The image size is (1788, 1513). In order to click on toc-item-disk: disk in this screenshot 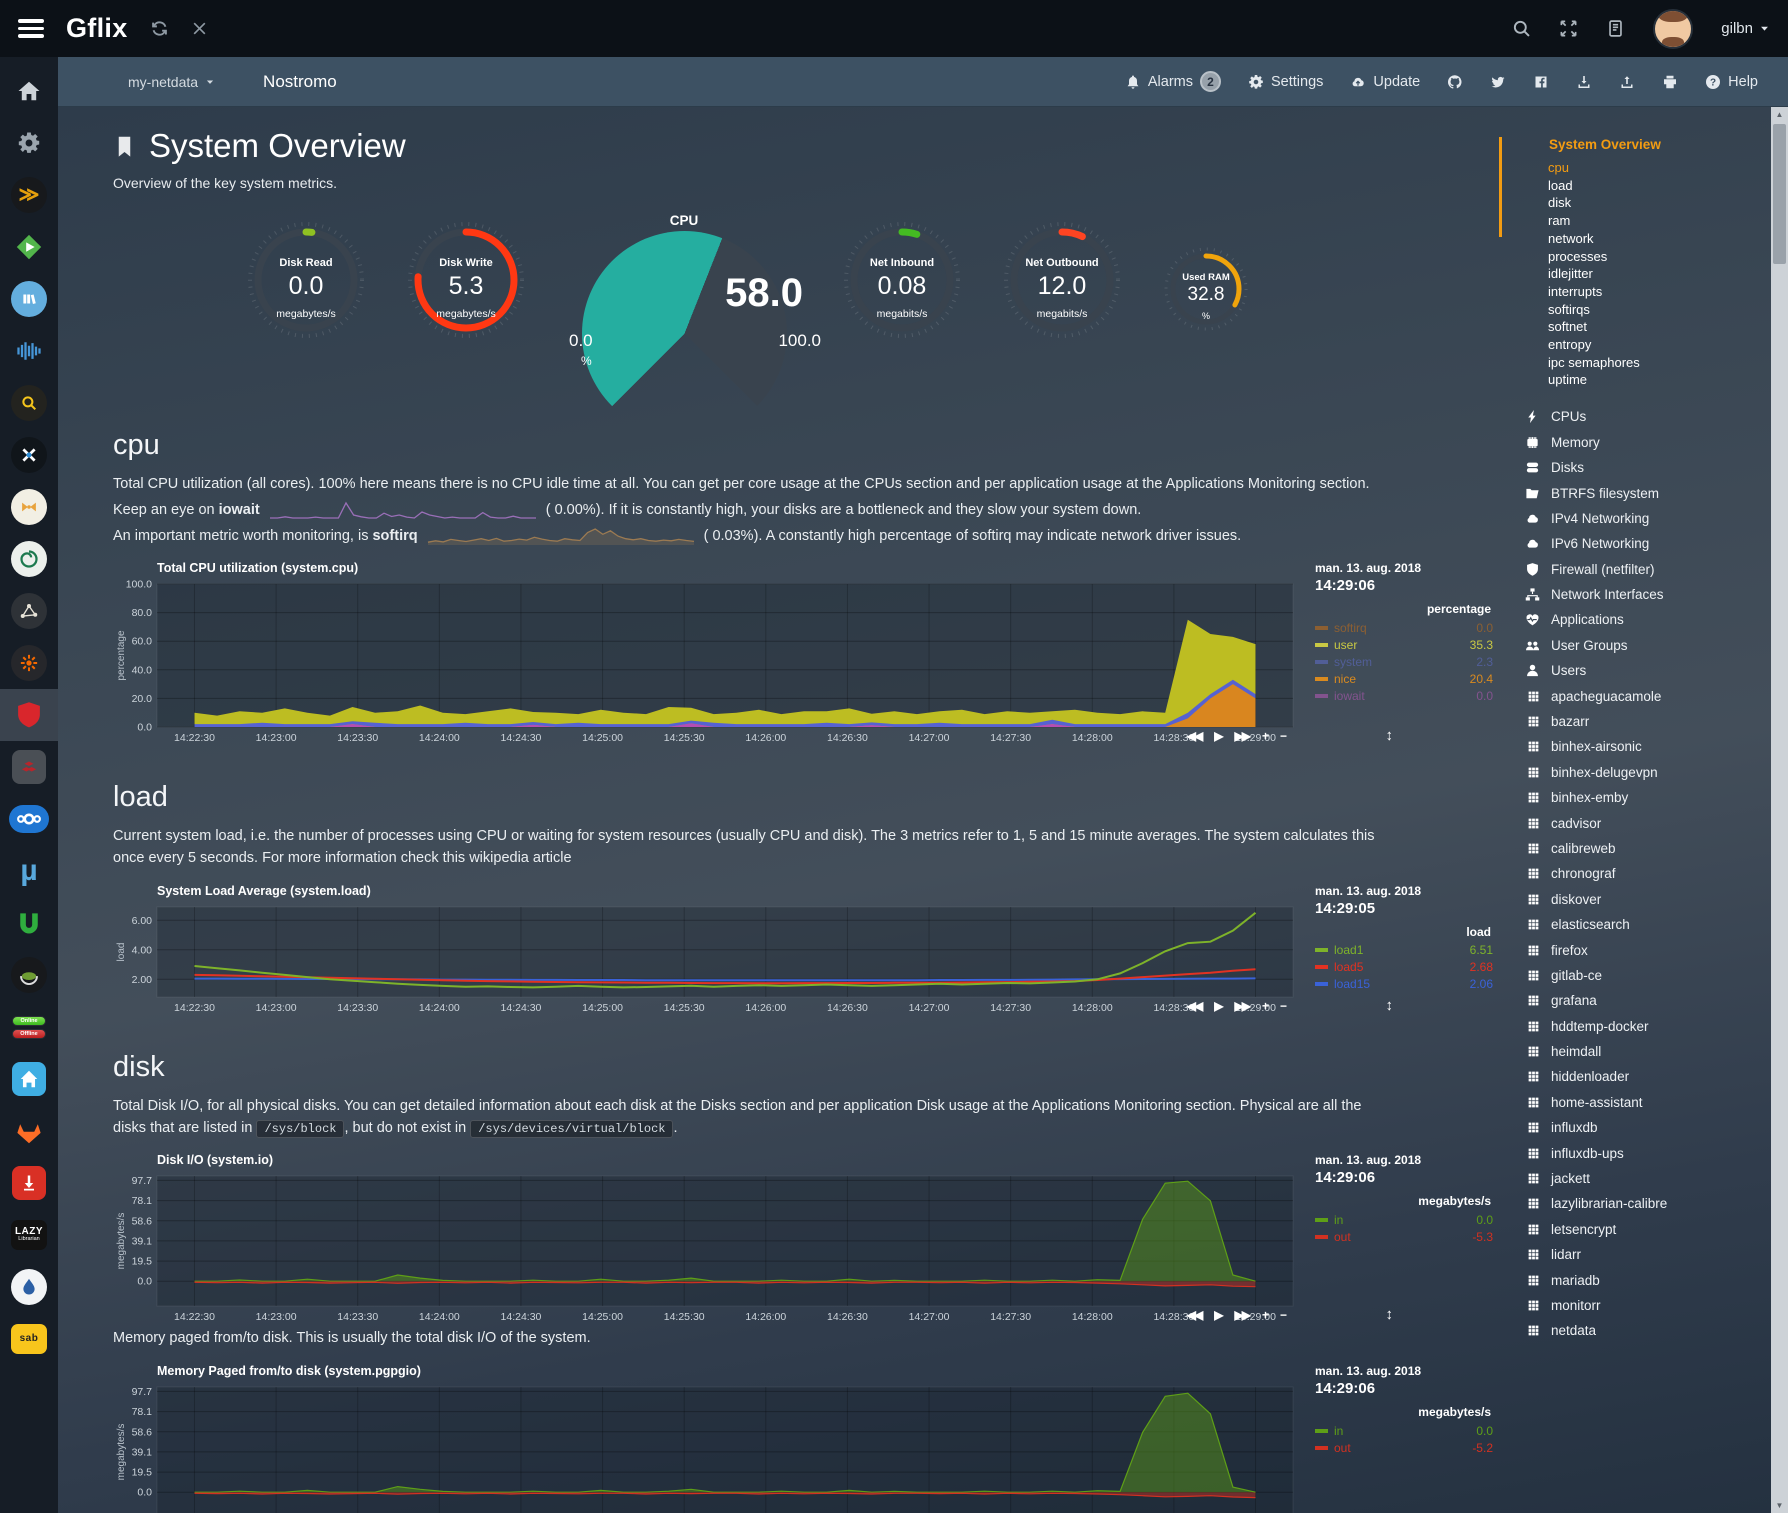, I will do `click(1560, 203)`.